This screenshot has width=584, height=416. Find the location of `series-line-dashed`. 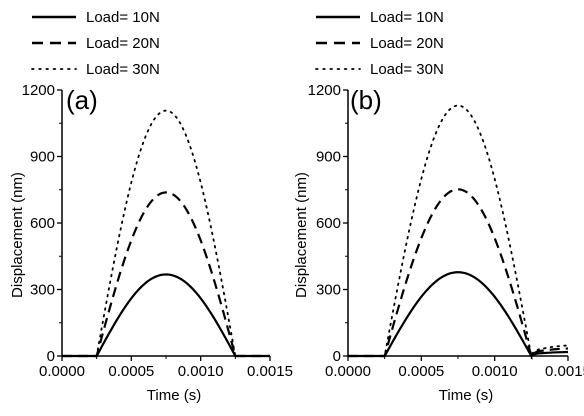

series-line-dashed is located at coordinates (166, 274).